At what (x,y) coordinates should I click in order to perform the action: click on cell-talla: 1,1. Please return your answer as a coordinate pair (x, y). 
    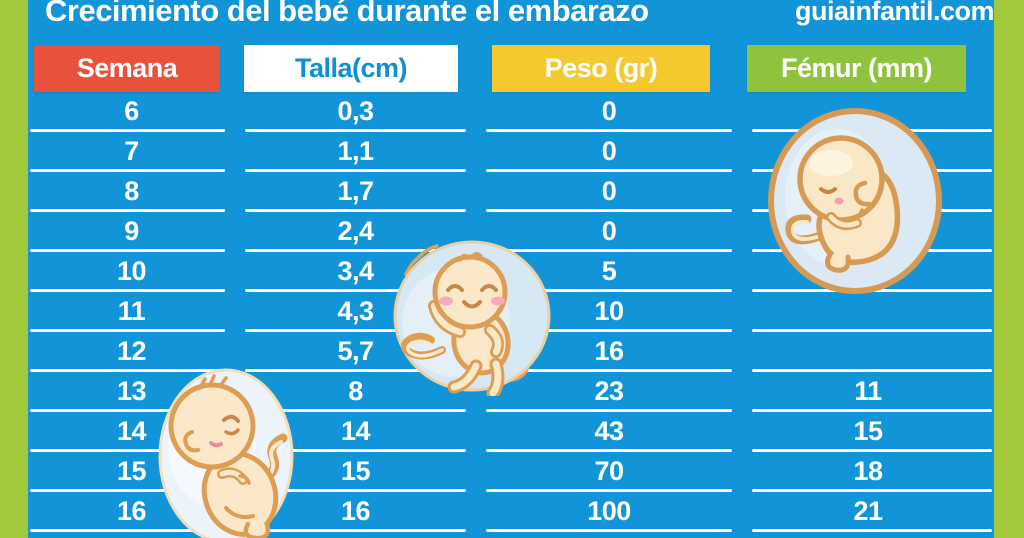
    Looking at the image, I should click on (355, 152).